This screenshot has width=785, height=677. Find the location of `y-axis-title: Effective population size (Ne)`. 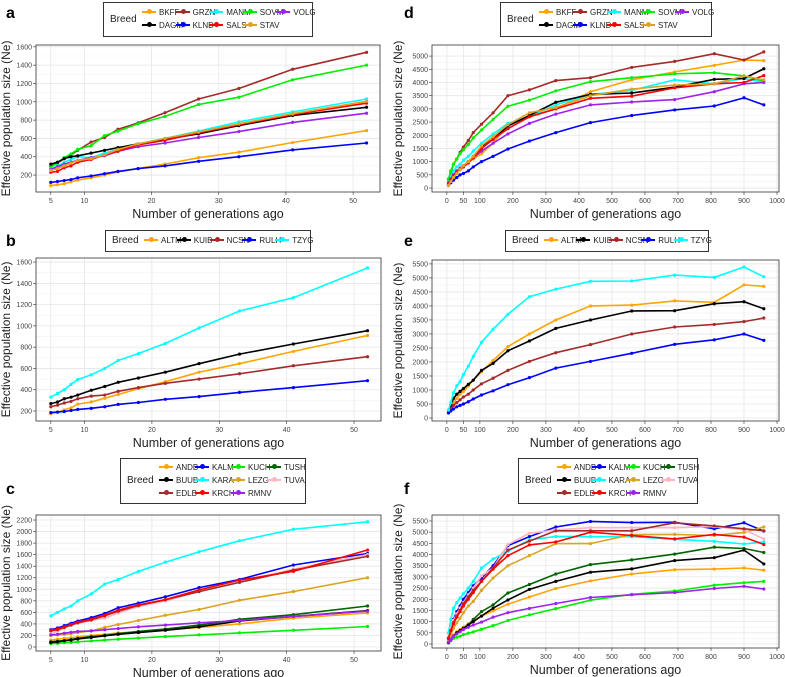

y-axis-title: Effective population size (Ne) is located at coordinates (398, 341).